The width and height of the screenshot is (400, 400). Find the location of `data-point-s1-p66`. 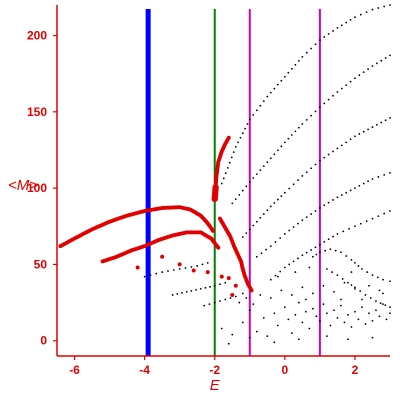

data-point-s1-p66 is located at coordinates (372, 337).